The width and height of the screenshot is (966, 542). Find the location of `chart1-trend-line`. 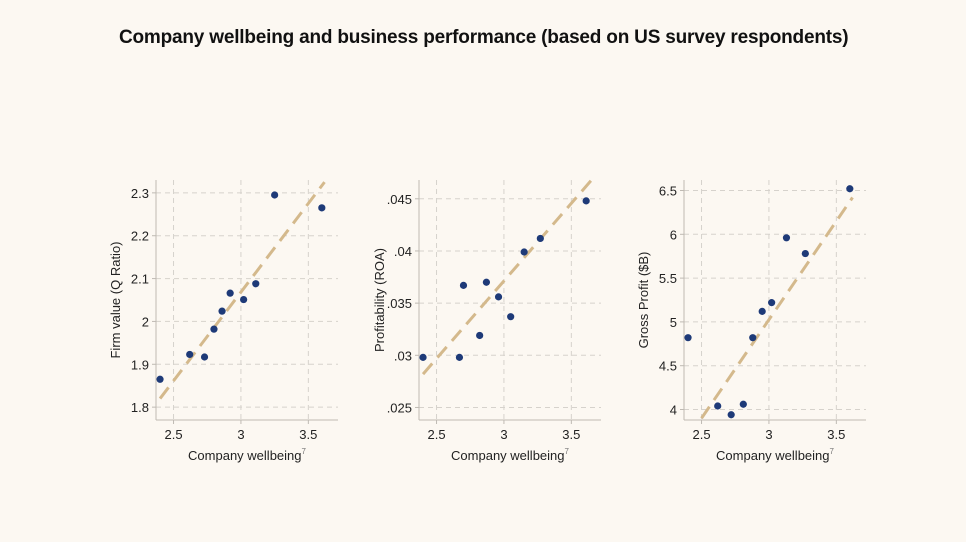

chart1-trend-line is located at coordinates (242, 290).